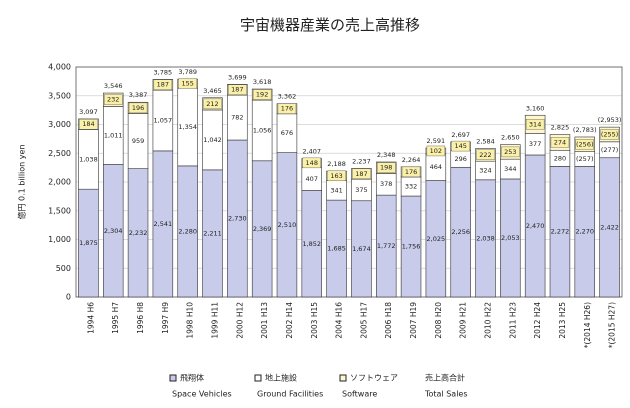  What do you see at coordinates (363, 320) in the screenshot?
I see `x-tick-label: 2005 H17` at bounding box center [363, 320].